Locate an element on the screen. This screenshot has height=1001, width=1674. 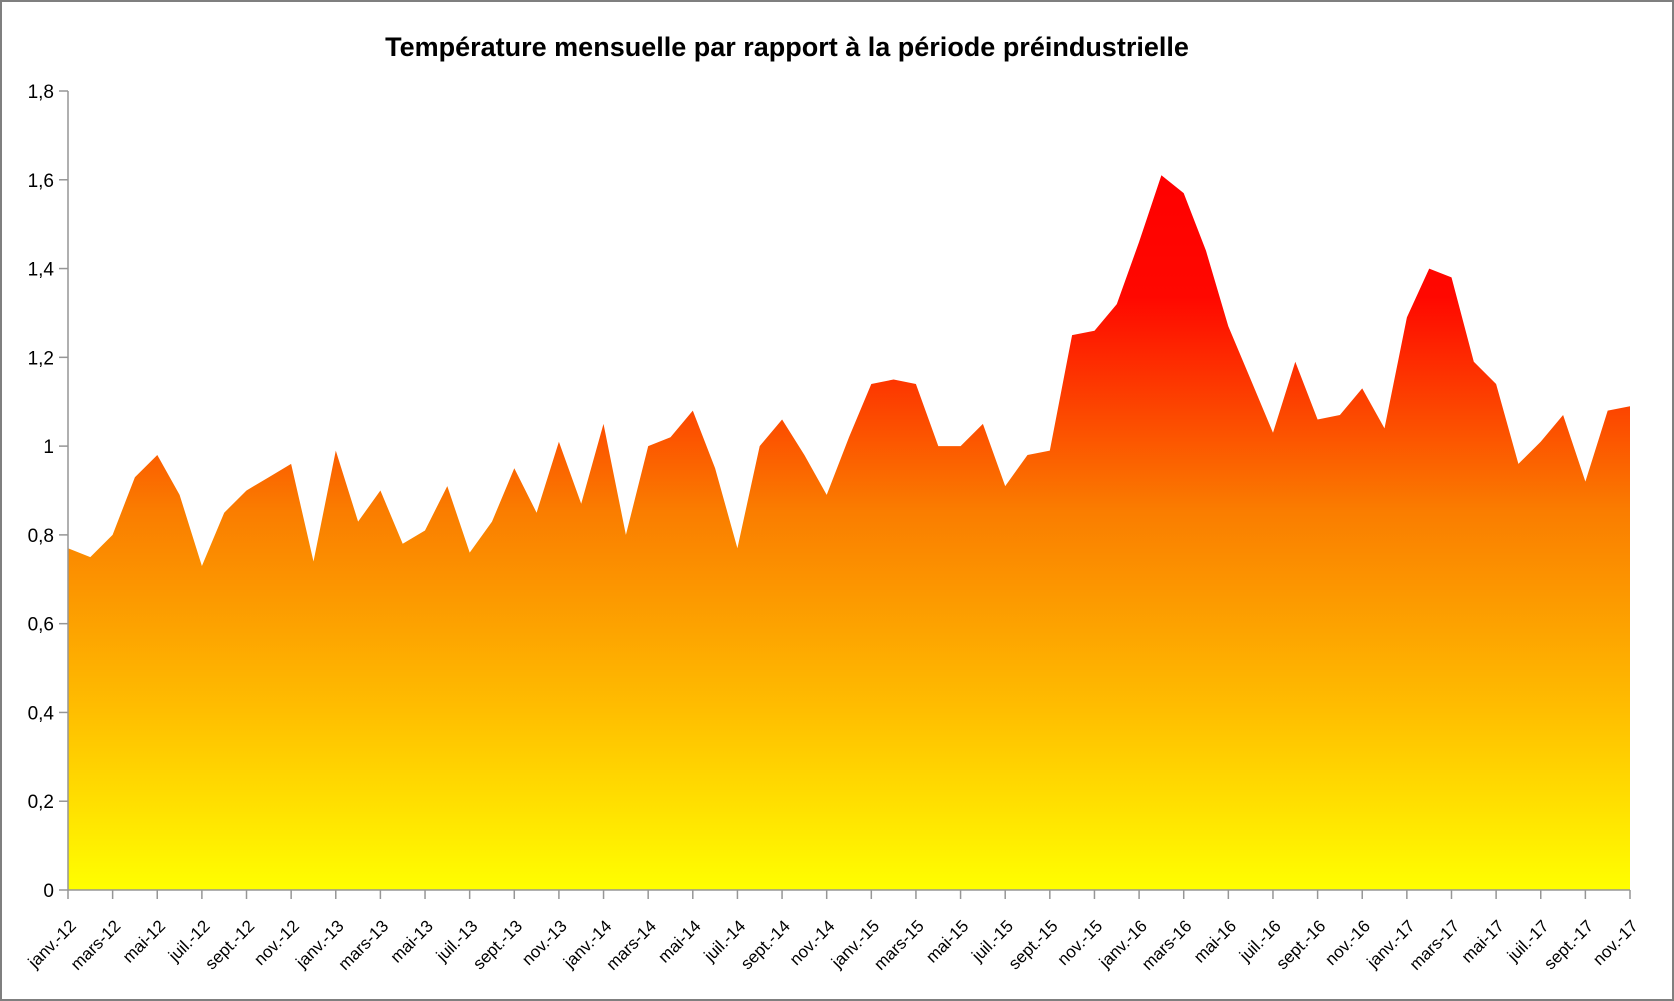
y-axis-tick-label: 0,4 is located at coordinates (41, 713).